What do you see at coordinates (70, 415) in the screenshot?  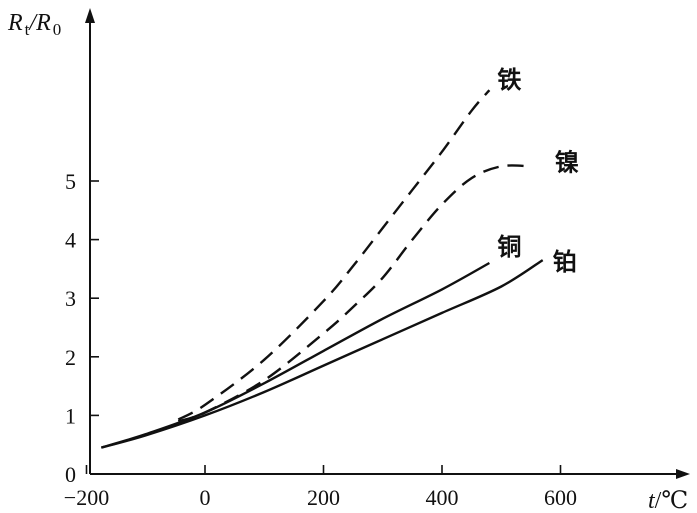 I see `y-tick-label: 1` at bounding box center [70, 415].